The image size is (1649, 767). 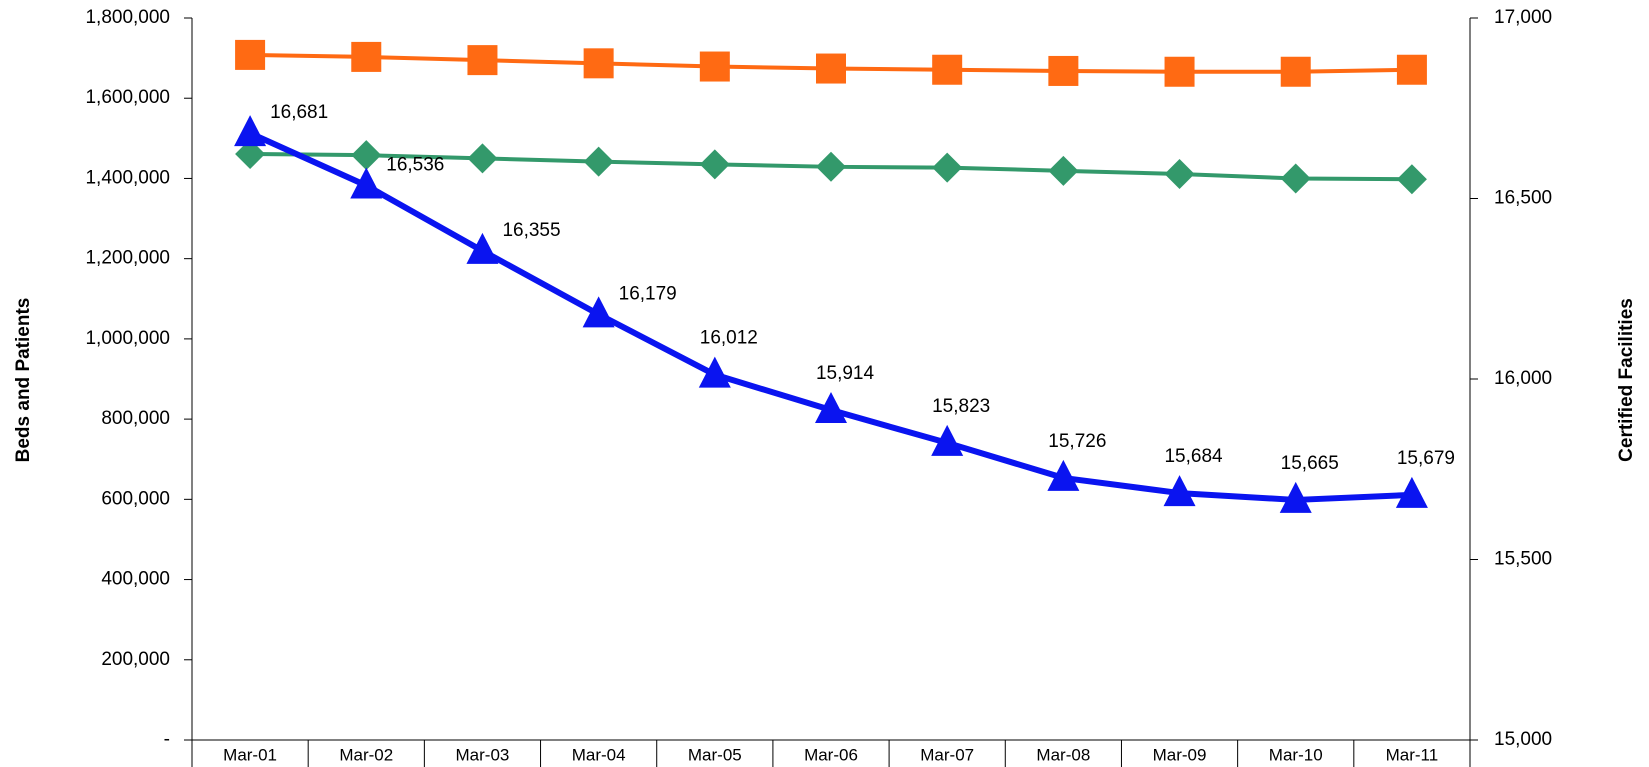 What do you see at coordinates (366, 754) in the screenshot?
I see `x-tick-label: Mar-02` at bounding box center [366, 754].